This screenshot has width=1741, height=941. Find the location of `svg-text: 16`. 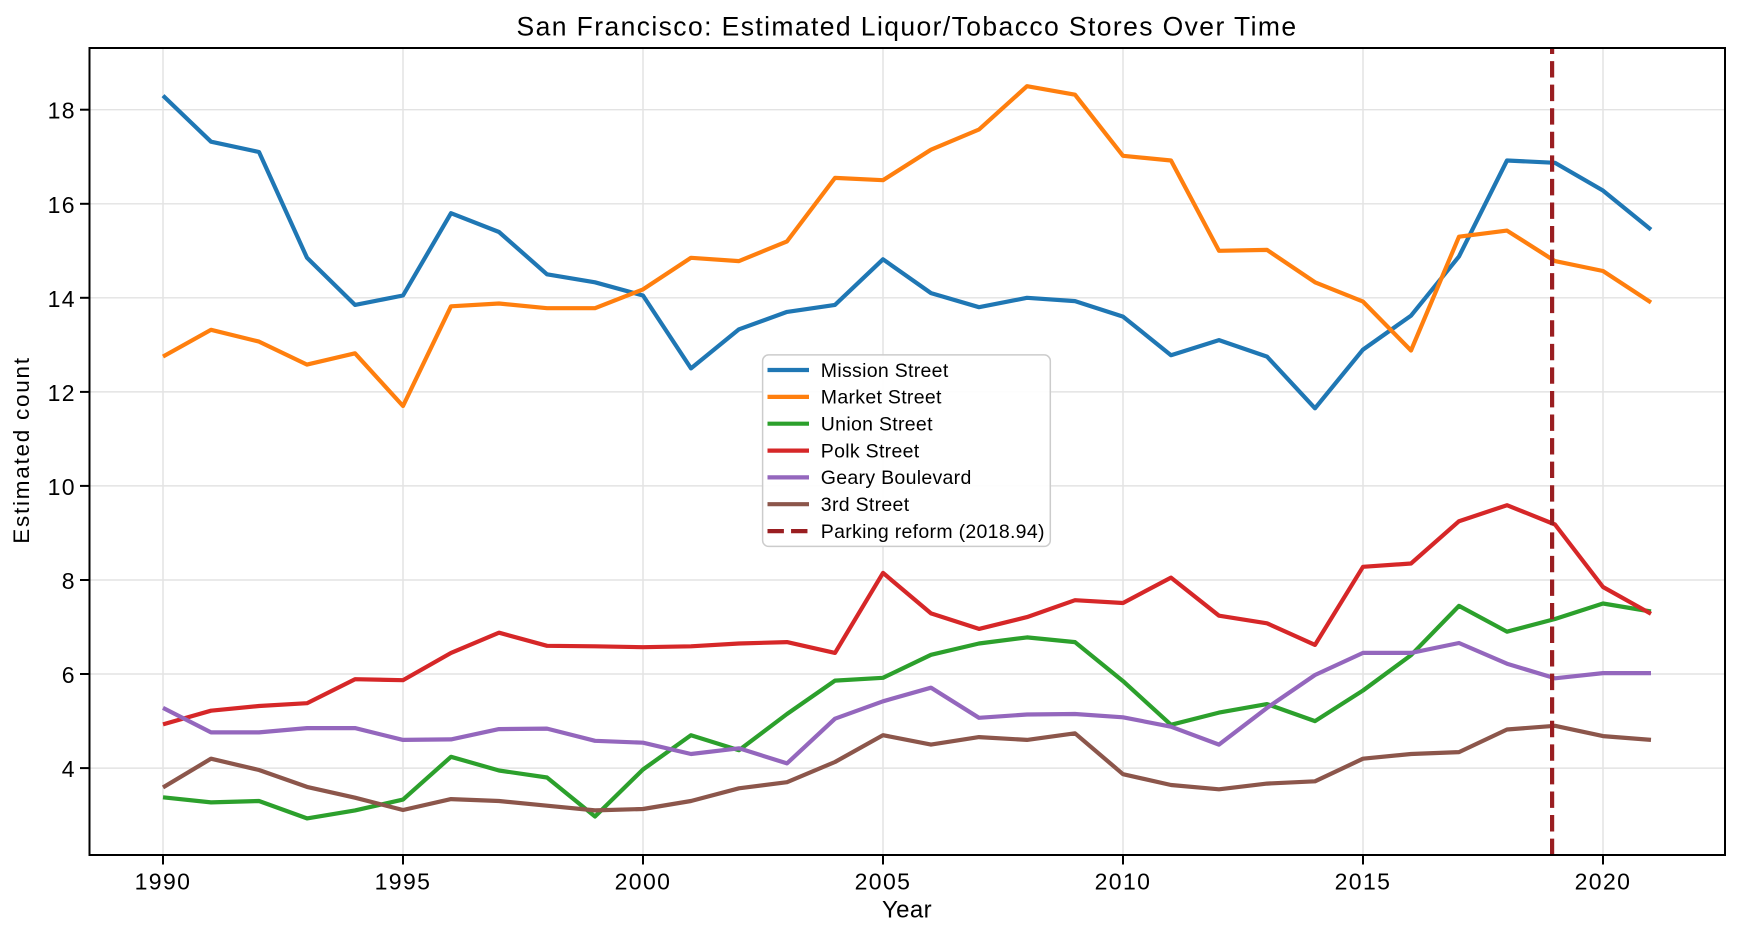

svg-text: 16 is located at coordinates (62, 205).